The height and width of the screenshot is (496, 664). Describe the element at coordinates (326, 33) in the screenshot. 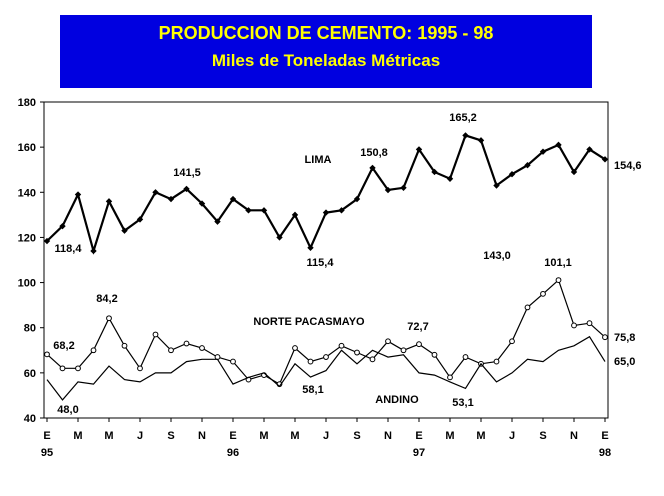

I see `chart-title: PRODUCCION DE CEMENTO: 1995 - 98` at that location.